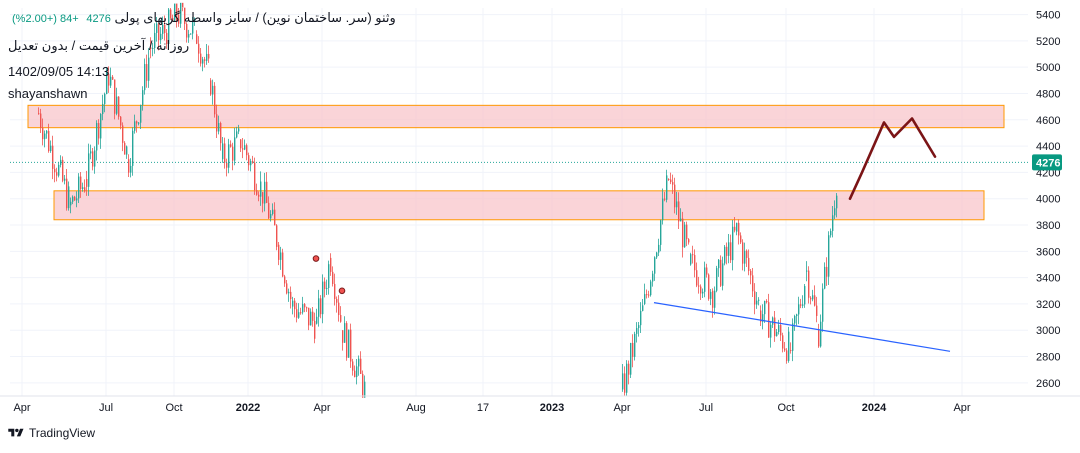 The image size is (1080, 453). I want to click on time-tick-label: Oct, so click(173, 408).